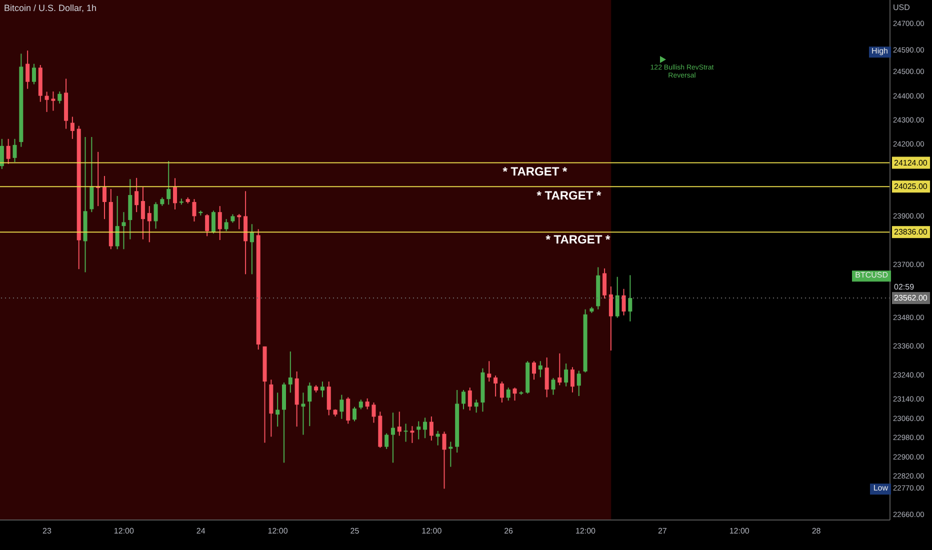  Describe the element at coordinates (901, 7) in the screenshot. I see `y-axis-title: USD` at that location.